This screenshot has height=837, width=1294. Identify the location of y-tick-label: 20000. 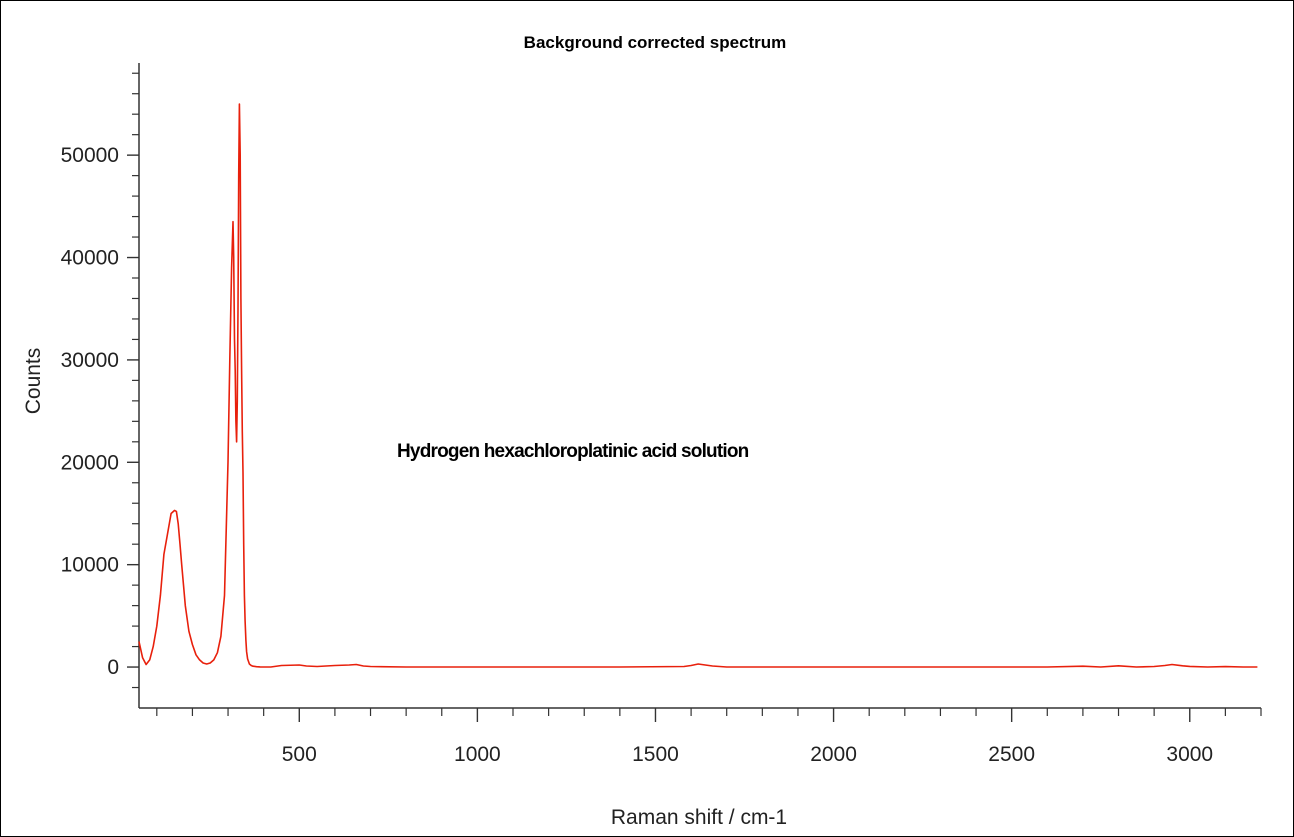
(90, 462).